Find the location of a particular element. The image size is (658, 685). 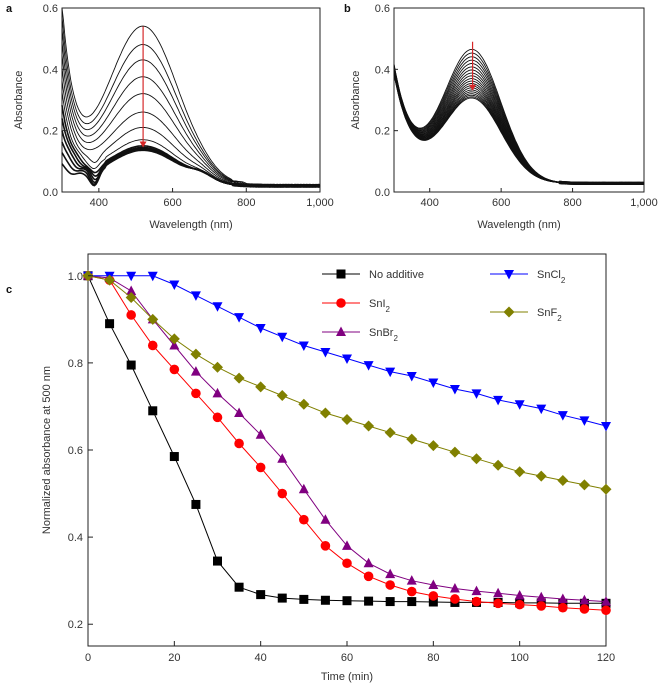

panel-c-legend: No additive SnI2 SnBr2 SnCl2 SnF2 is located at coordinates (444, 306).